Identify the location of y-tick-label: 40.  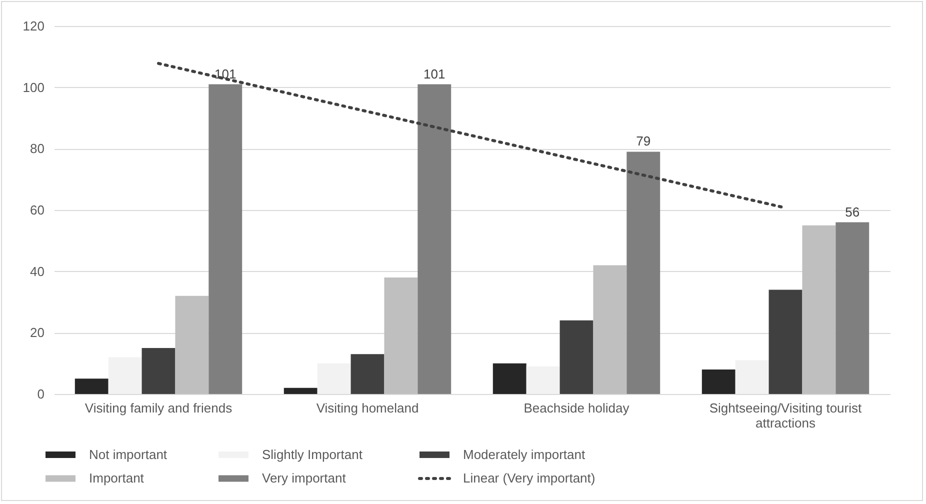
(37, 271).